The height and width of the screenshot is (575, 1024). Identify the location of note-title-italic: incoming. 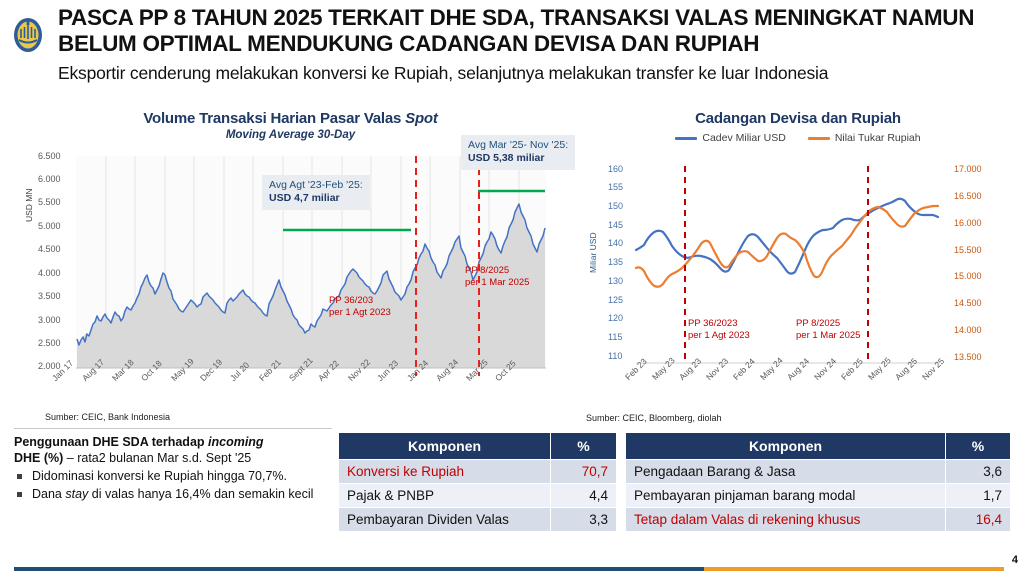
(236, 442).